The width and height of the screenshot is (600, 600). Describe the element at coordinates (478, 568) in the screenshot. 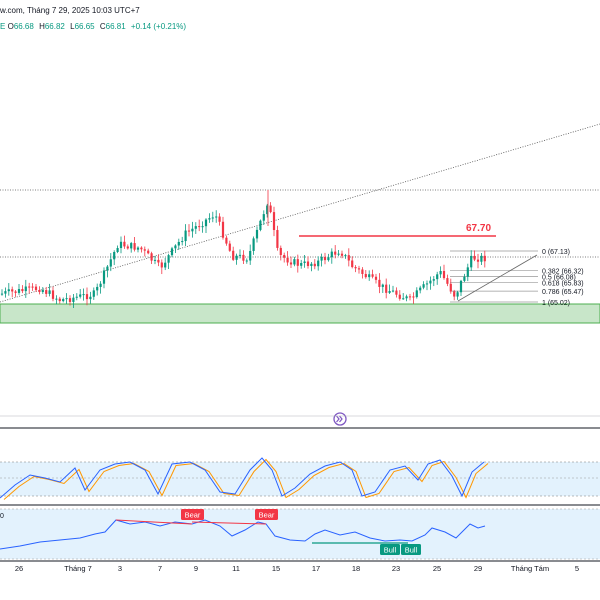

I see `time-axis-tick: 29` at that location.